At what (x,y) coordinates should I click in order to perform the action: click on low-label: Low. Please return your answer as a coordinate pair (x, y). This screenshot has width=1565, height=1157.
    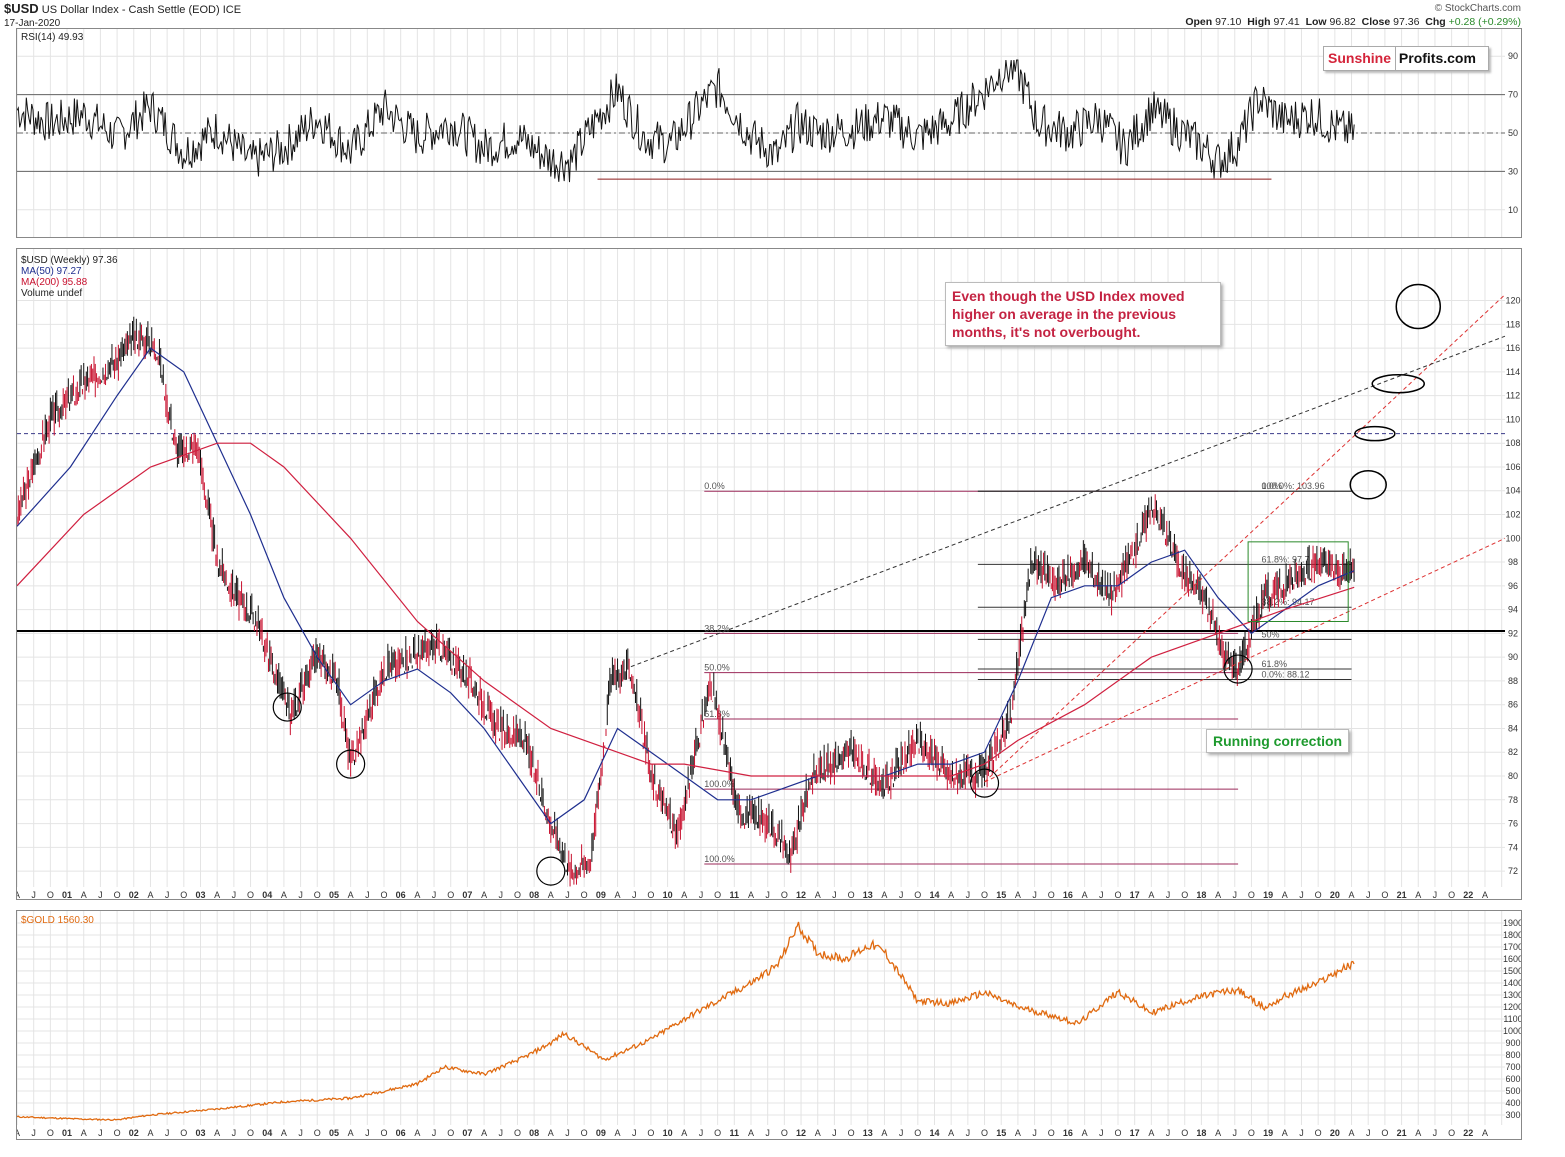
    Looking at the image, I should click on (1316, 22).